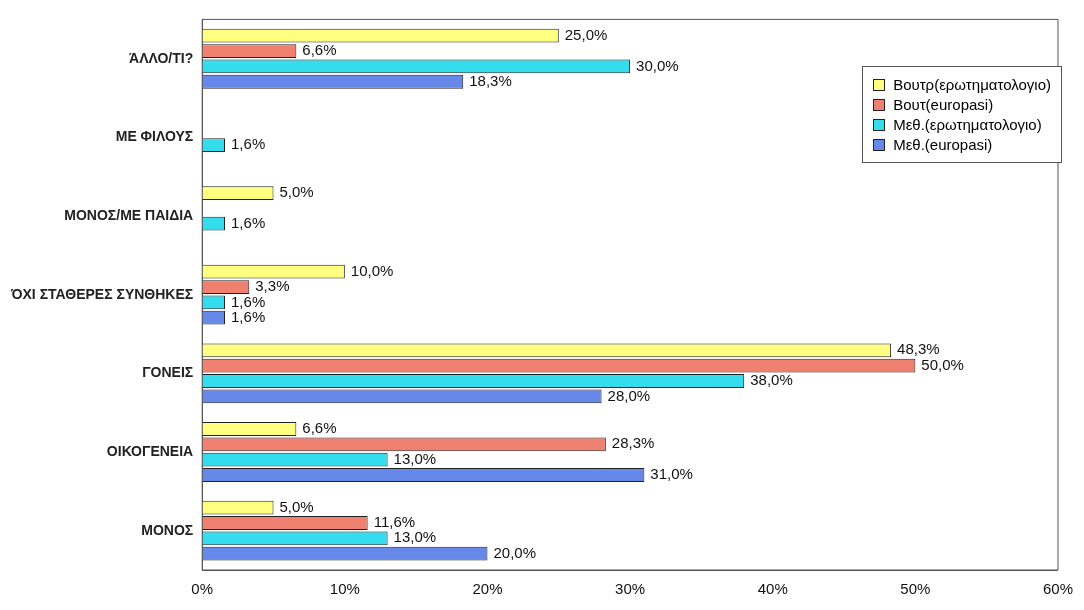 The image size is (1084, 610). I want to click on x-tick-label: 30%, so click(630, 589).